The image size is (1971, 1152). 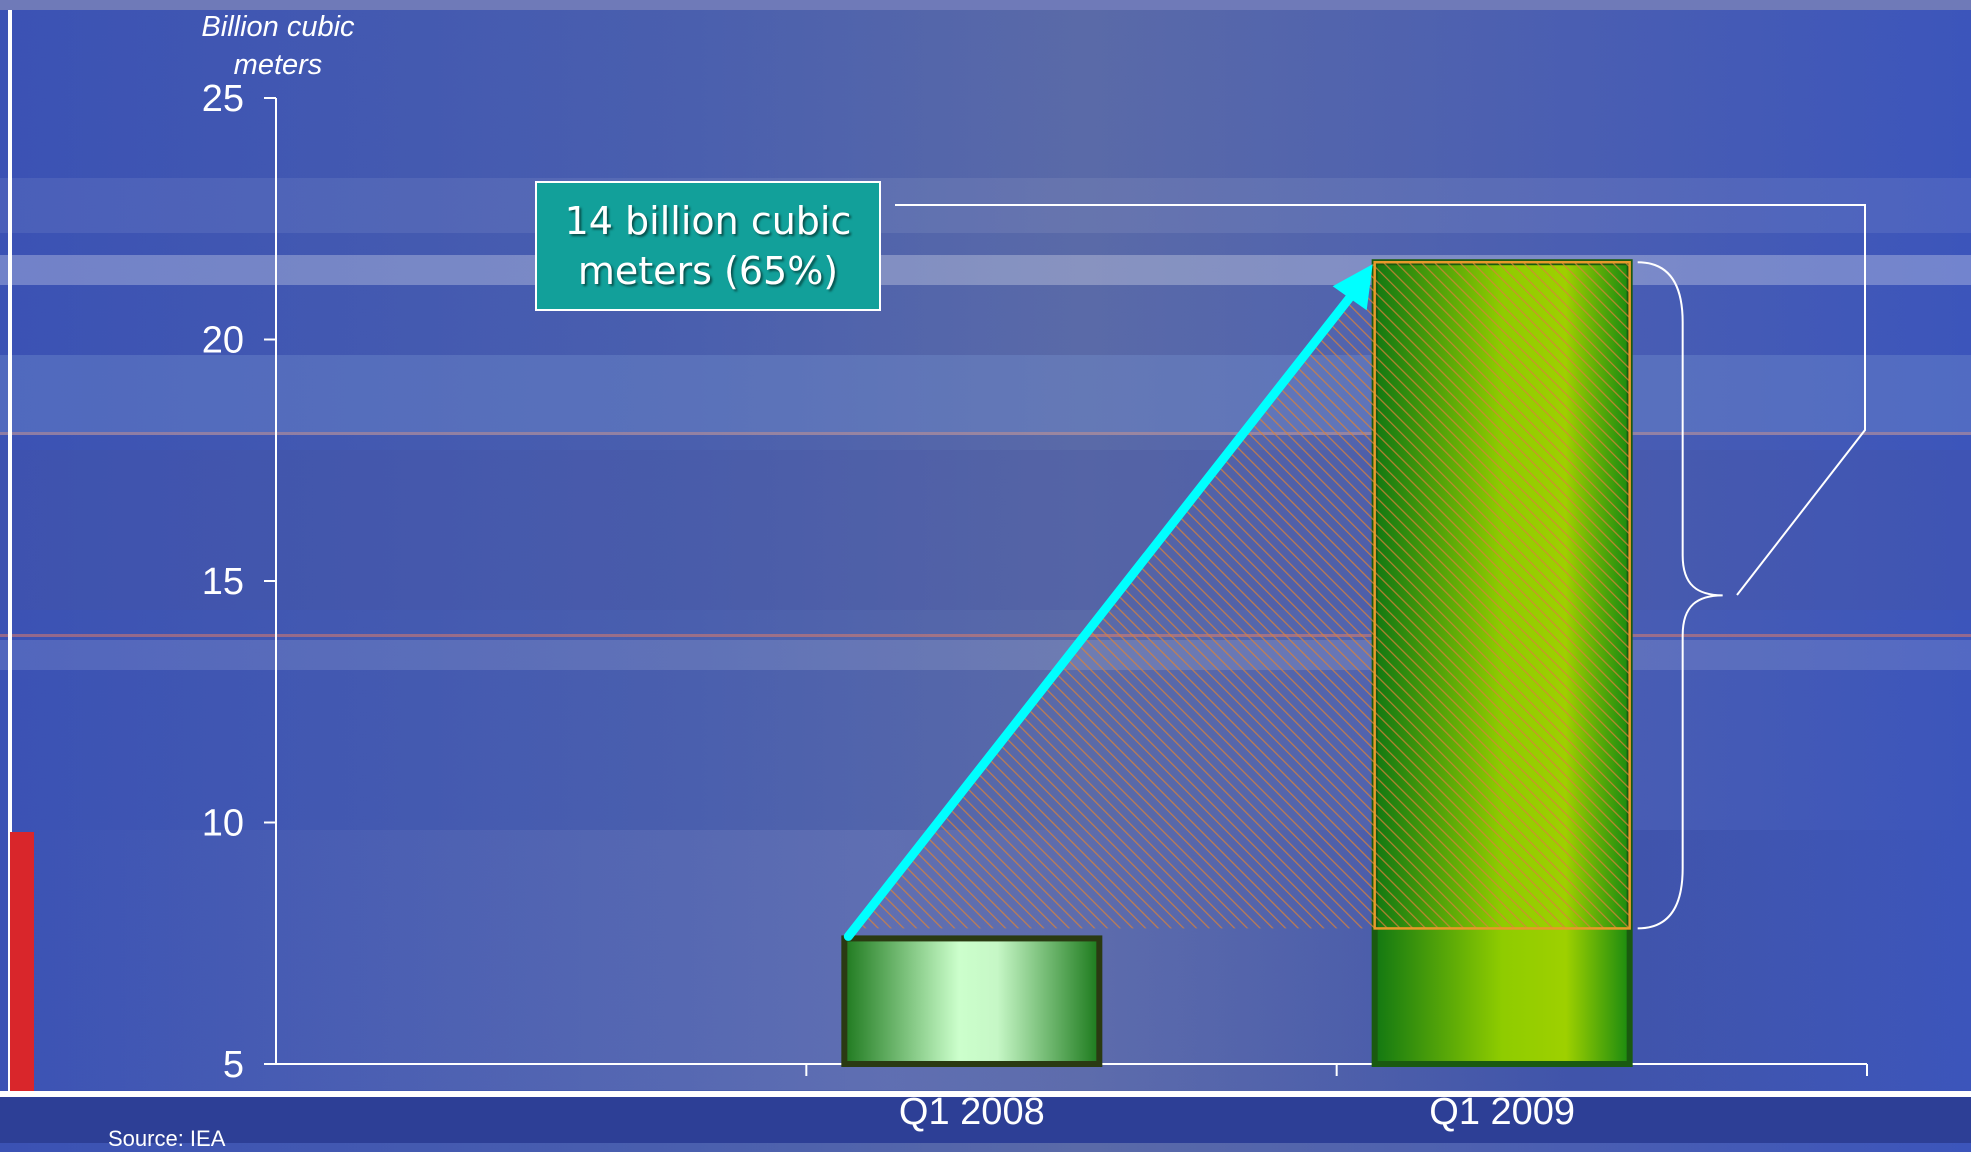 I want to click on increase-arrow-head, so click(x=1352, y=287).